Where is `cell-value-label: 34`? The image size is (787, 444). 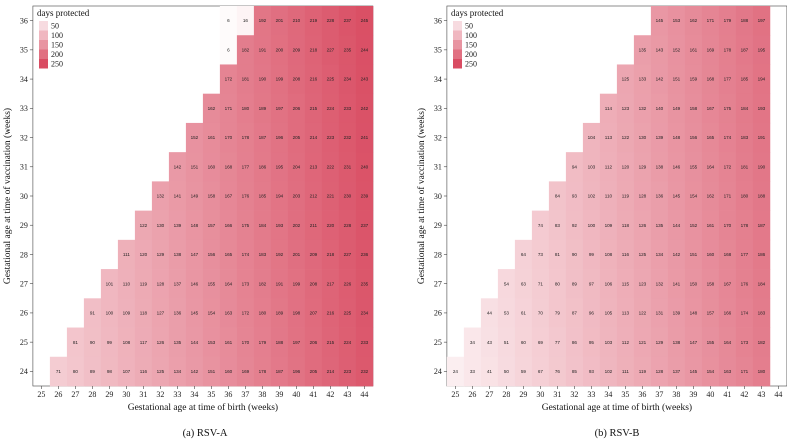
cell-value-label: 34 is located at coordinates (473, 342).